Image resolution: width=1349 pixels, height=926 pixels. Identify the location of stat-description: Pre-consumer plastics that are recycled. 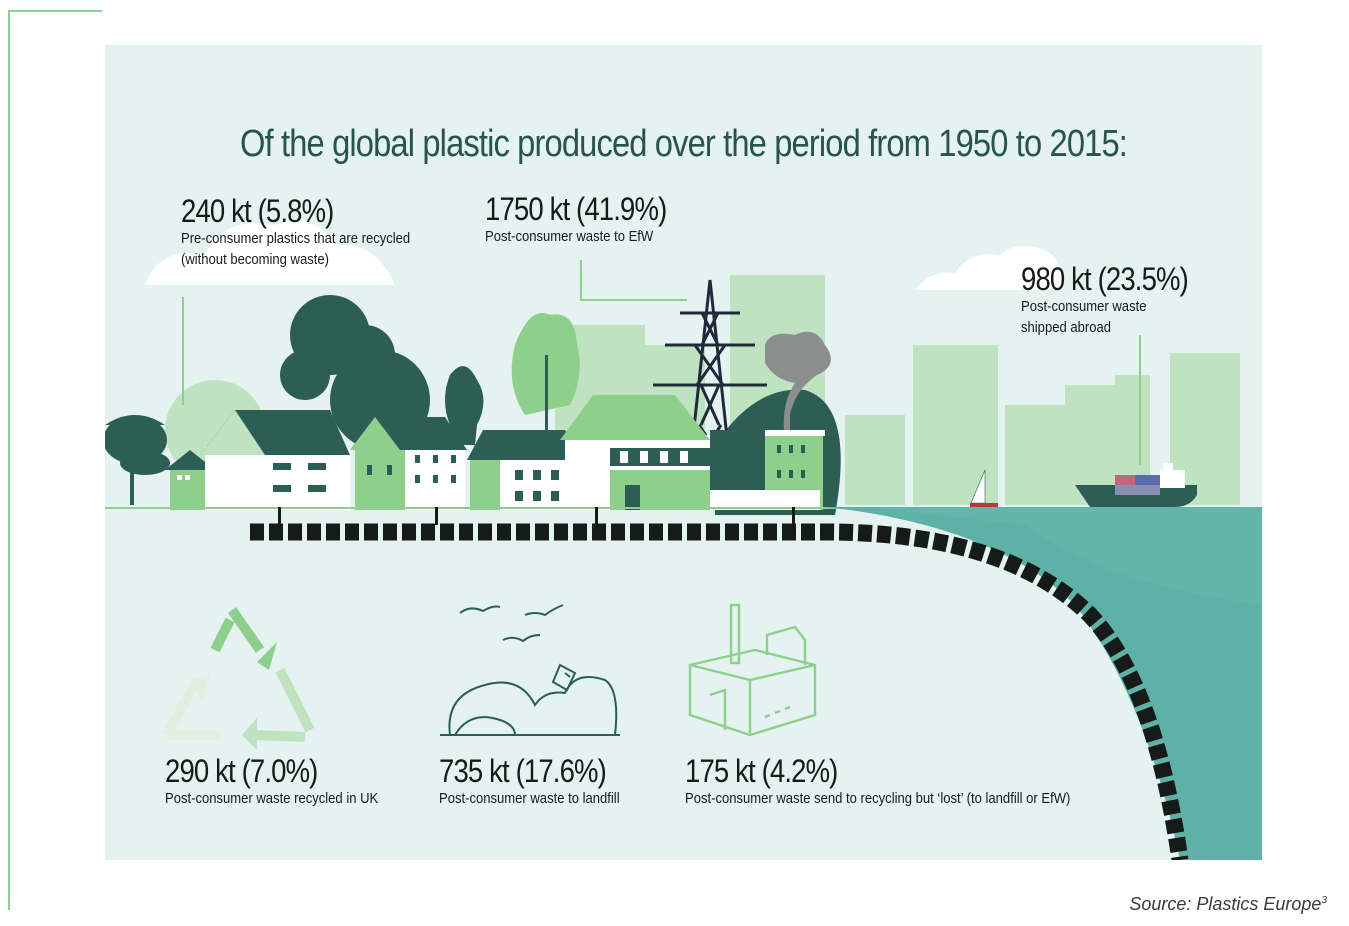
(296, 239).